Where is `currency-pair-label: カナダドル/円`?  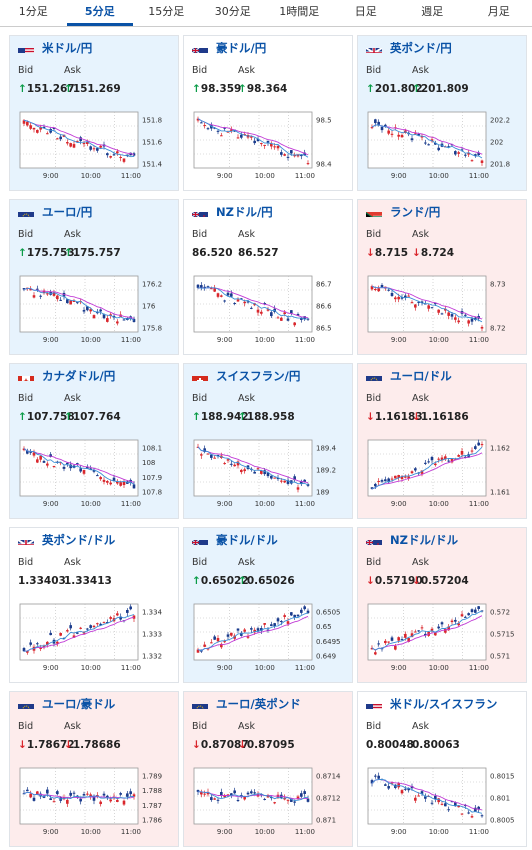 currency-pair-label: カナダドル/円 is located at coordinates (79, 376).